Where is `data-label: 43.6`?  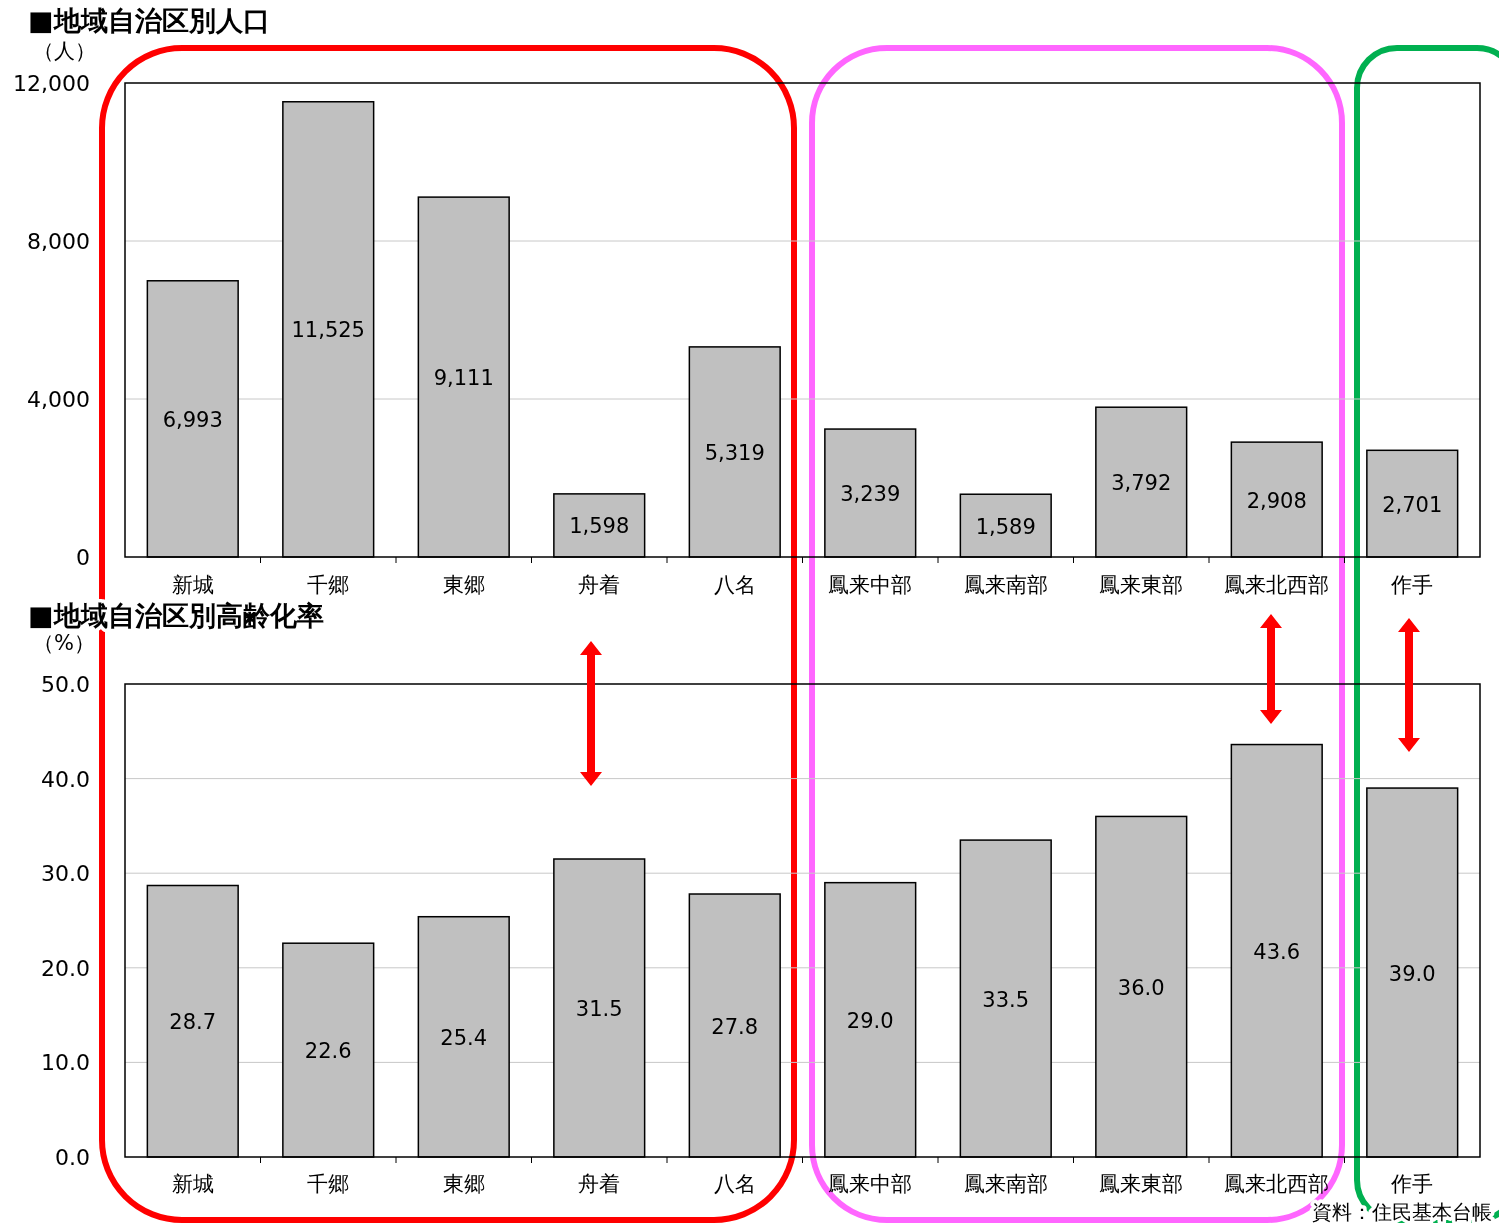 data-label: 43.6 is located at coordinates (1277, 951).